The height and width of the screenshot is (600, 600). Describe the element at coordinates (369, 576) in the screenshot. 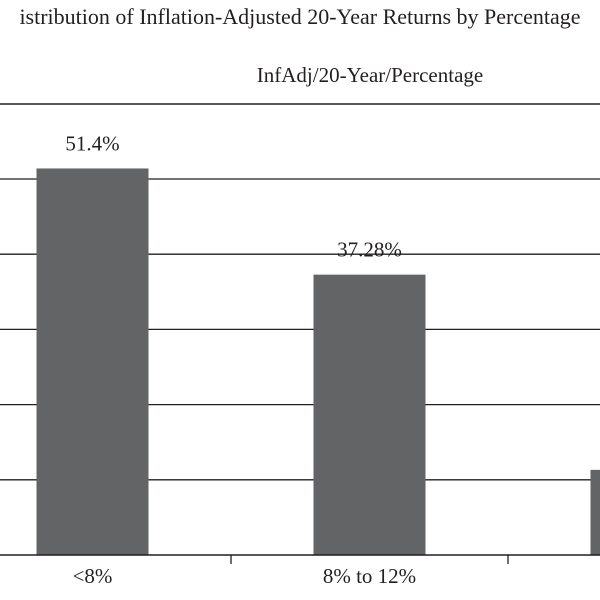

I see `category-label: 8% to 12%` at that location.